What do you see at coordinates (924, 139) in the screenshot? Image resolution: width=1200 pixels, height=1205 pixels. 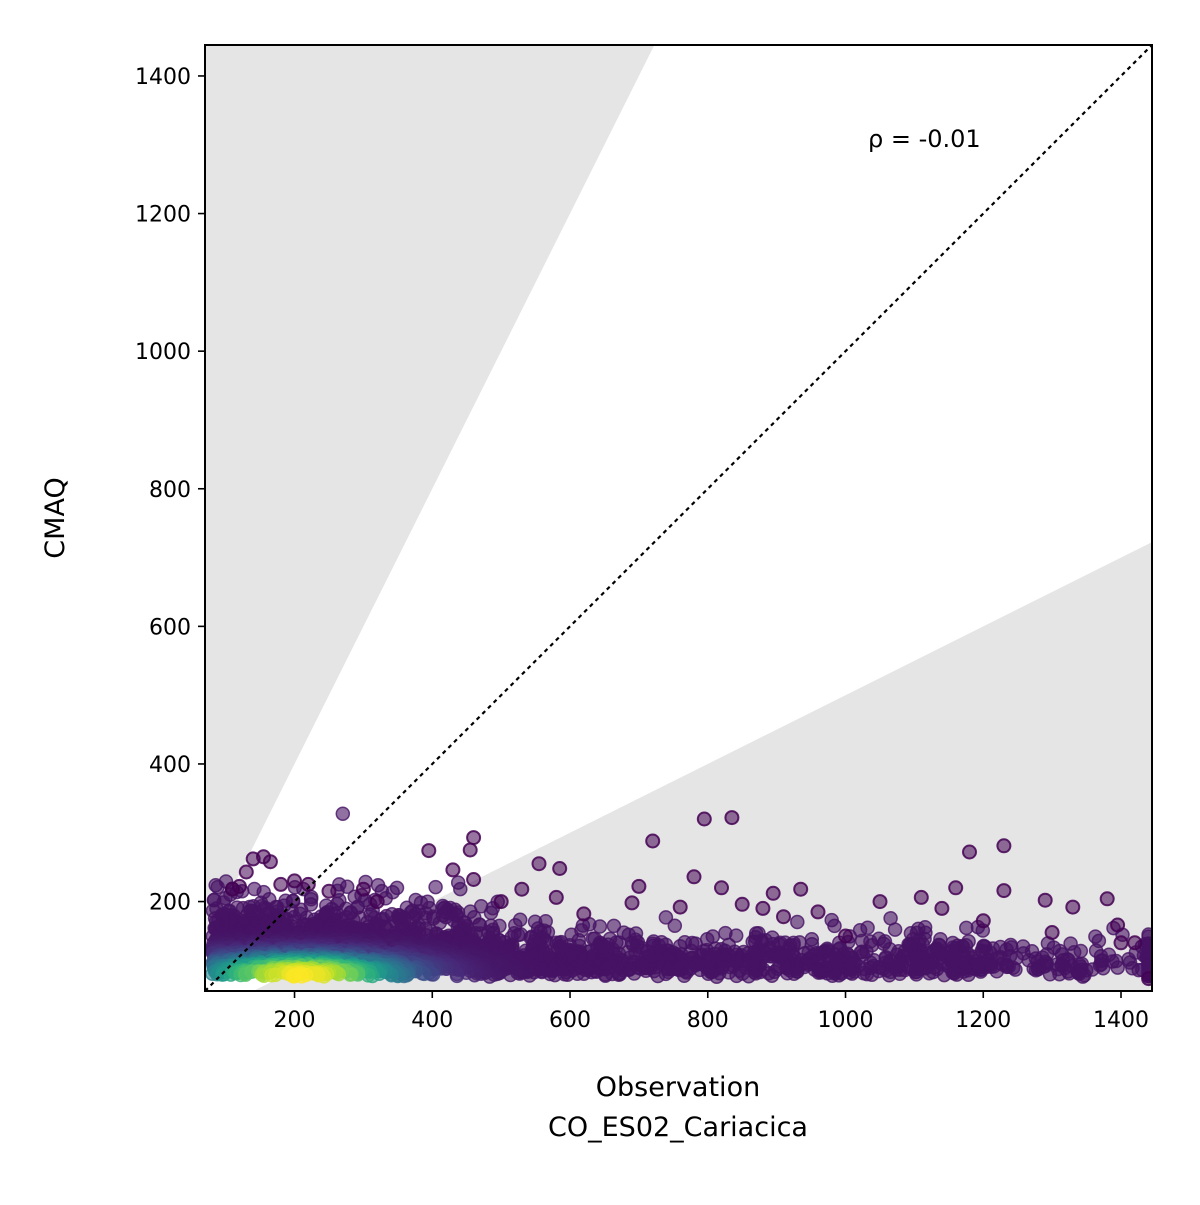 I see `correlation-annotation: ρ = -0.01` at bounding box center [924, 139].